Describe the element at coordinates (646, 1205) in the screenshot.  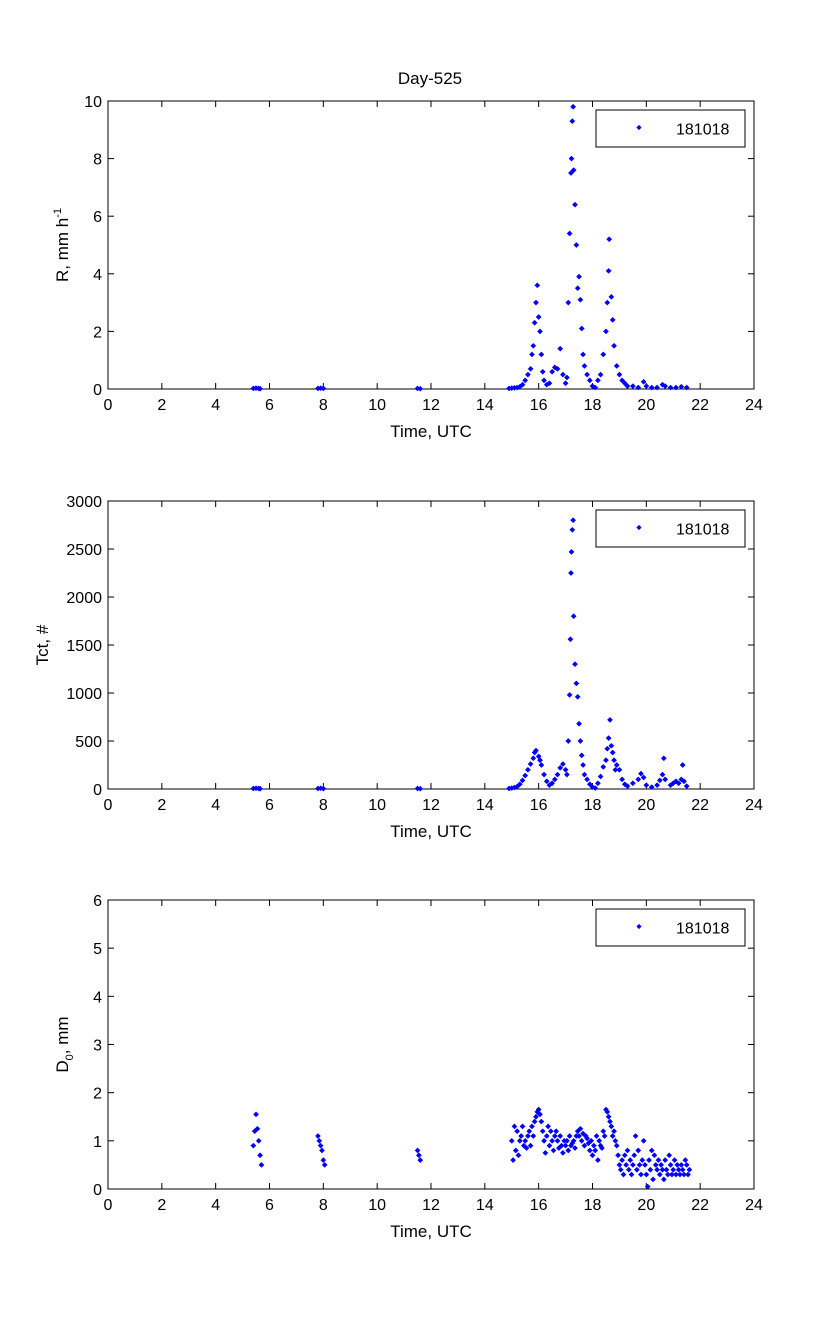
I see `x-tick-label: 20` at that location.